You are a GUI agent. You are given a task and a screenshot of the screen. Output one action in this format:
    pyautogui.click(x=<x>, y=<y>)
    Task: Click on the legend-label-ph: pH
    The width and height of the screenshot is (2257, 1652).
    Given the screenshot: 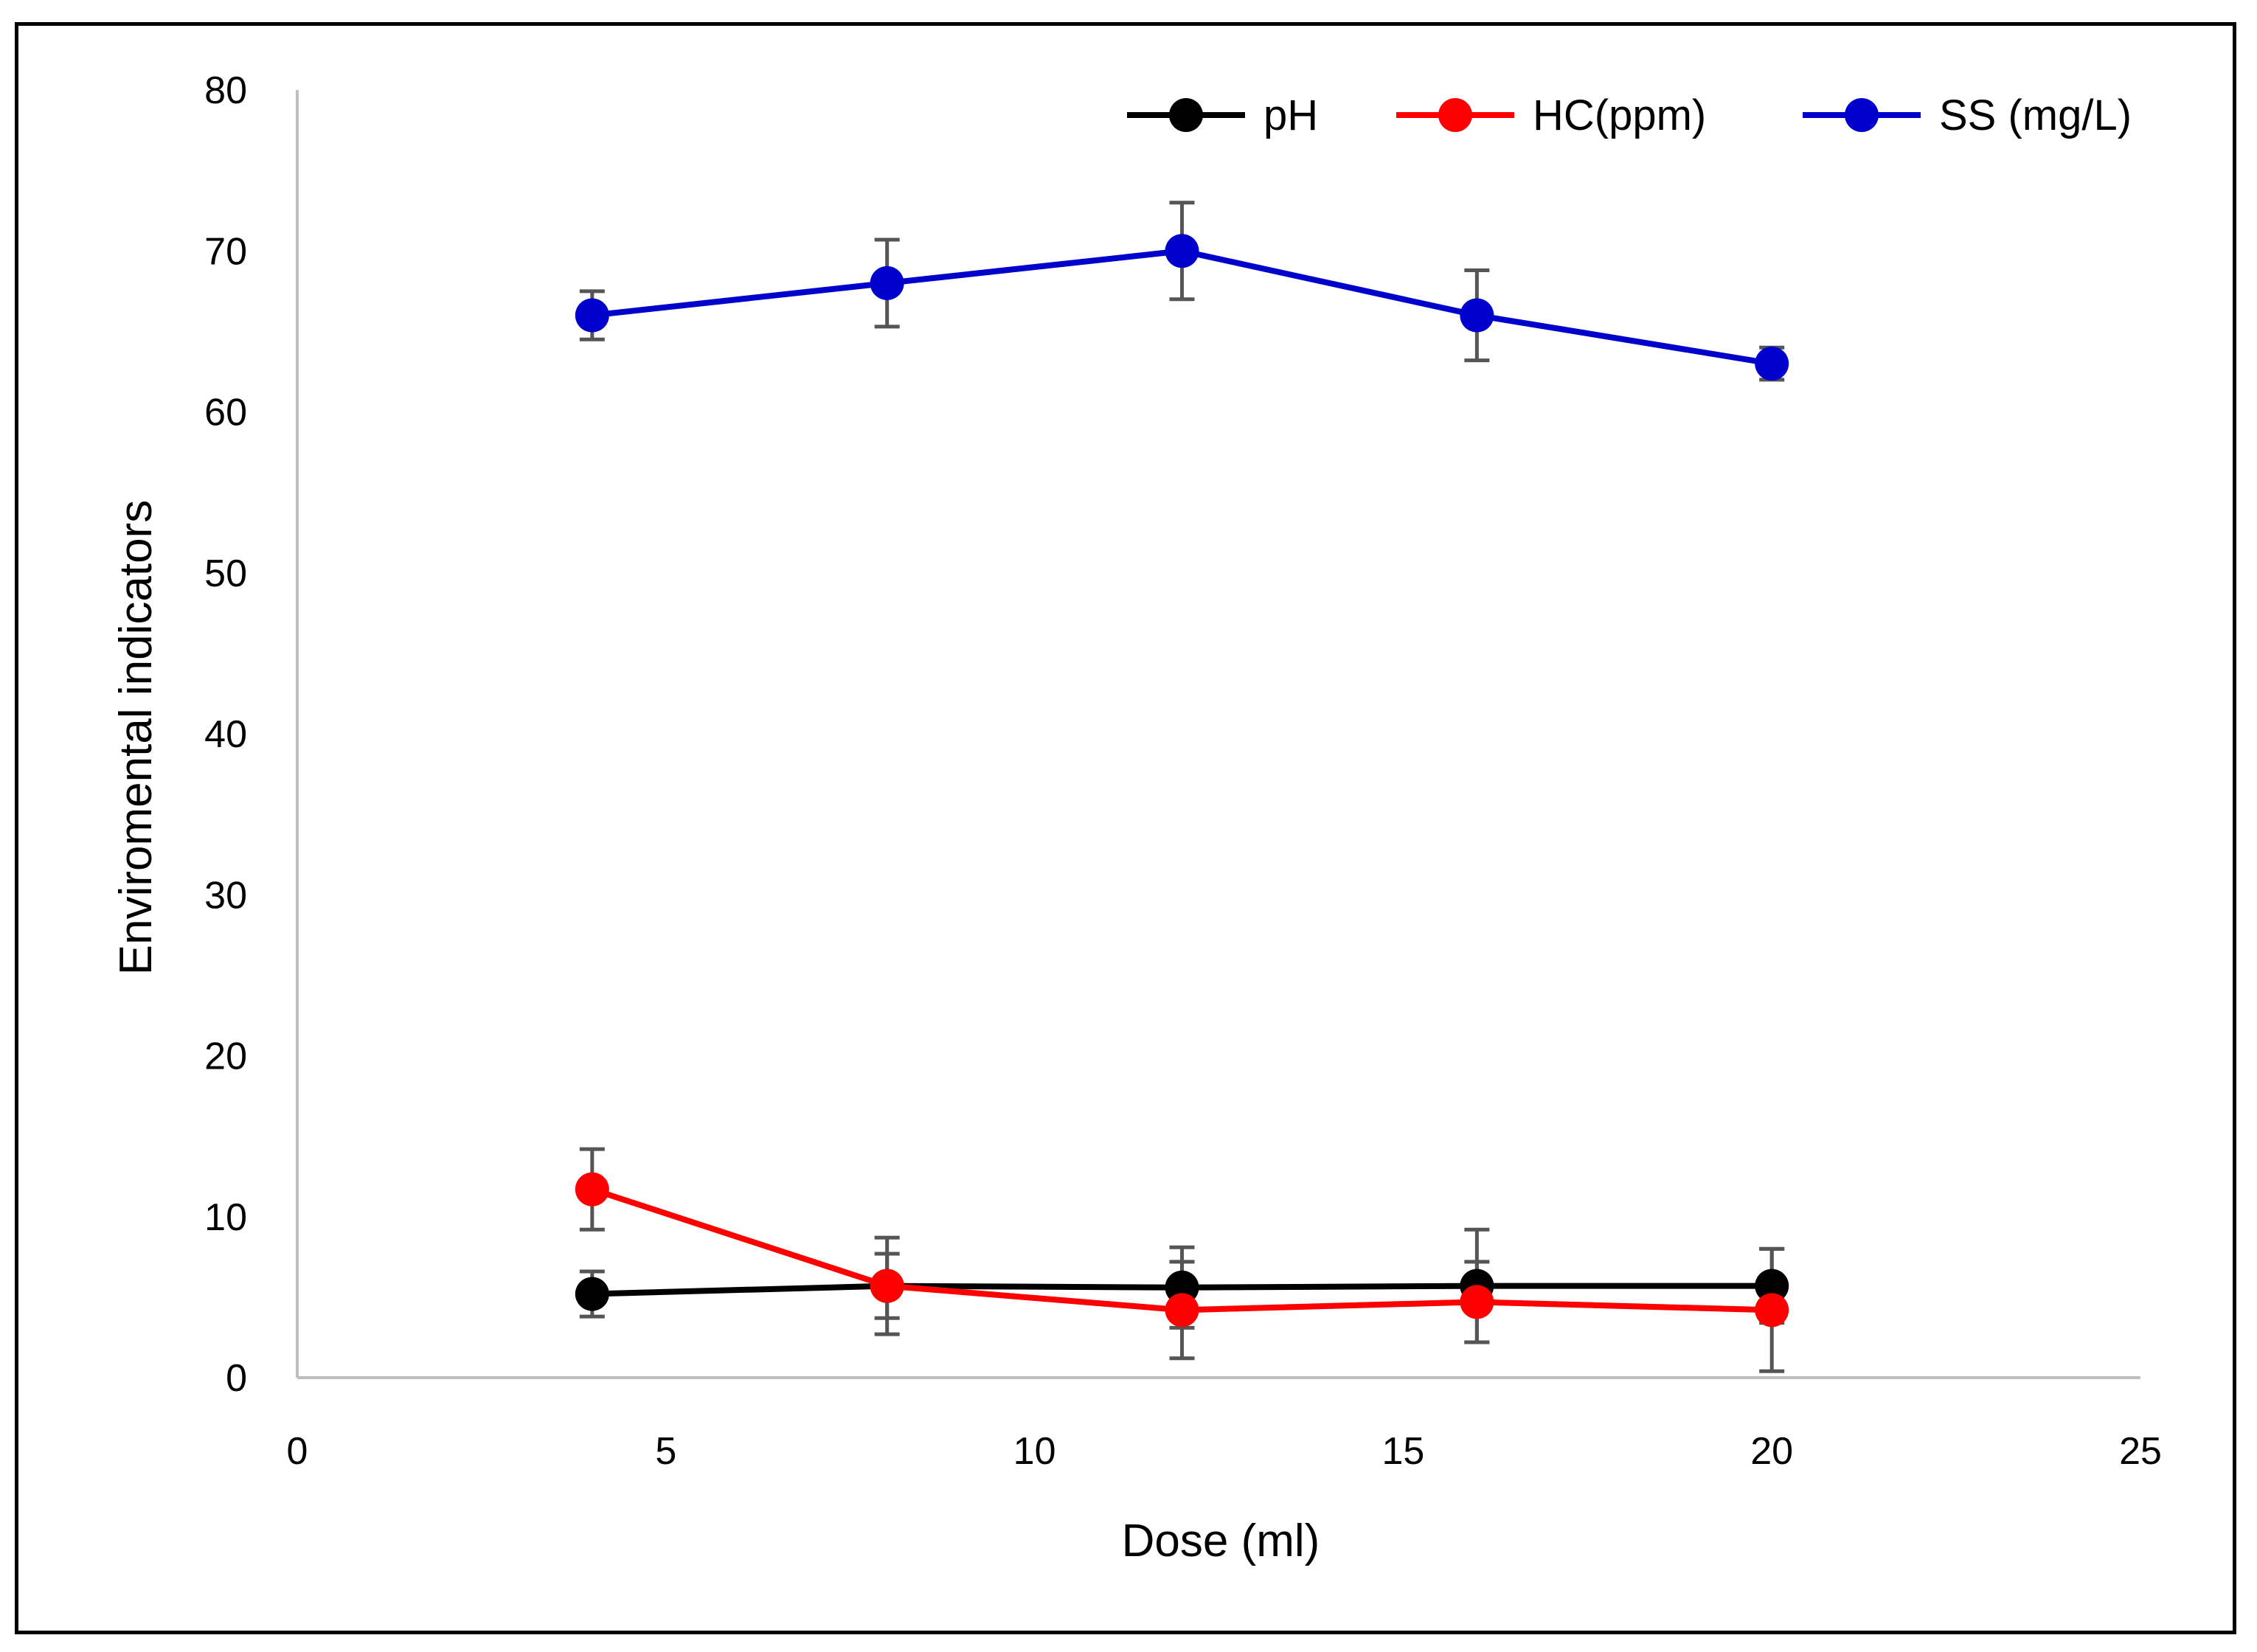 What is the action you would take?
    pyautogui.click(x=1290, y=115)
    